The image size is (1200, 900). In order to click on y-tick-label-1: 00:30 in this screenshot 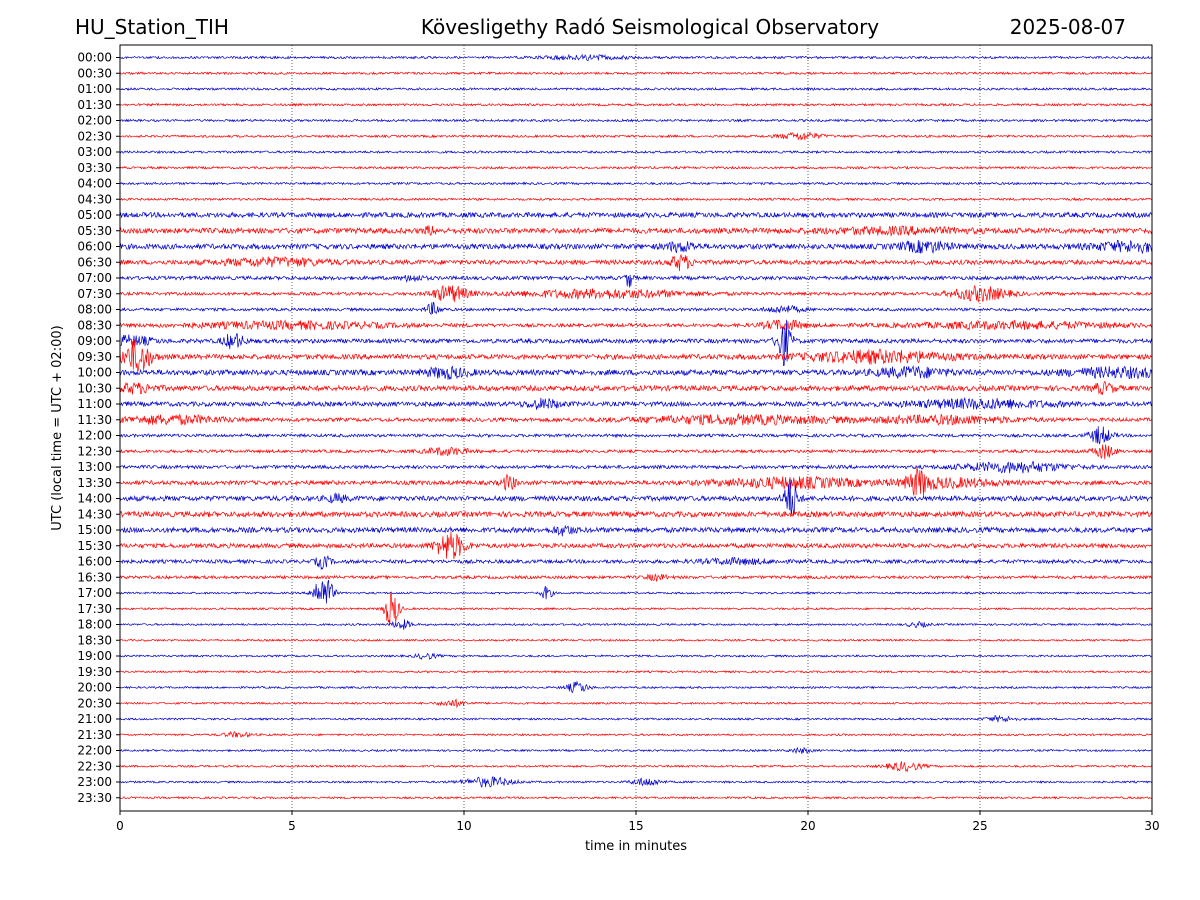, I will do `click(94, 73)`.